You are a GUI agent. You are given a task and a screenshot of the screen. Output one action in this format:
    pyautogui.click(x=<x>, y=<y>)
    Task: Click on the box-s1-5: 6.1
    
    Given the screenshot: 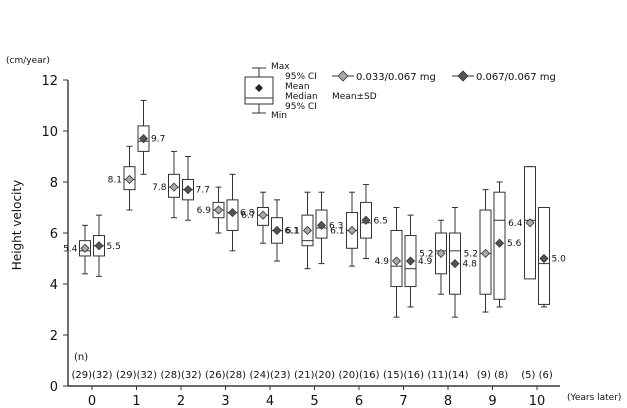 What is the action you would take?
    pyautogui.click(x=300, y=230)
    